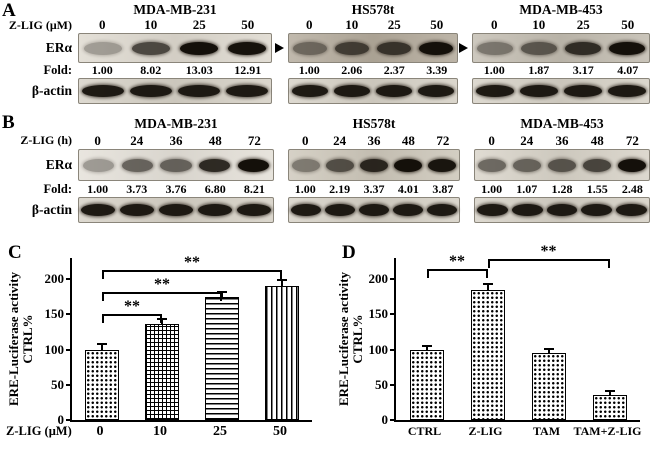 The height and width of the screenshot is (450, 650). What do you see at coordinates (151, 70) in the screenshot?
I see `fold-value: 8.02` at bounding box center [151, 70].